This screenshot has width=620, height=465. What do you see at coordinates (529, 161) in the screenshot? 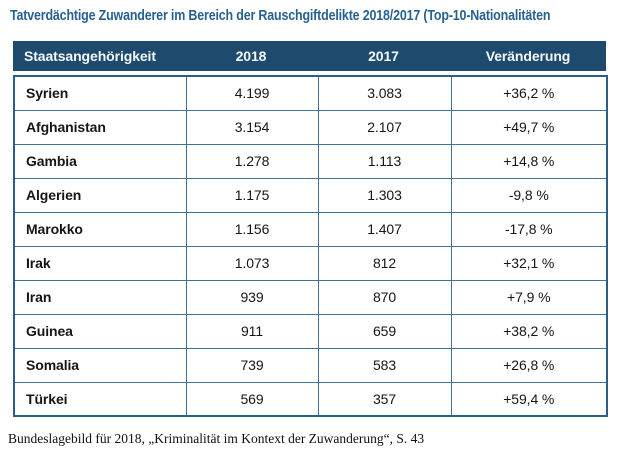
I see `change-cell: +14,8 %` at bounding box center [529, 161].